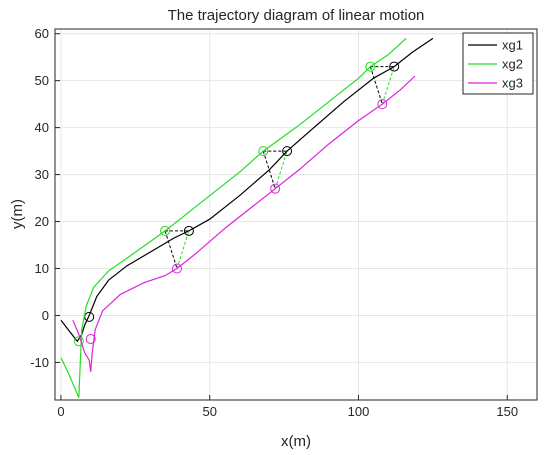 The height and width of the screenshot is (455, 550). I want to click on x-tick-label: 150, so click(507, 411).